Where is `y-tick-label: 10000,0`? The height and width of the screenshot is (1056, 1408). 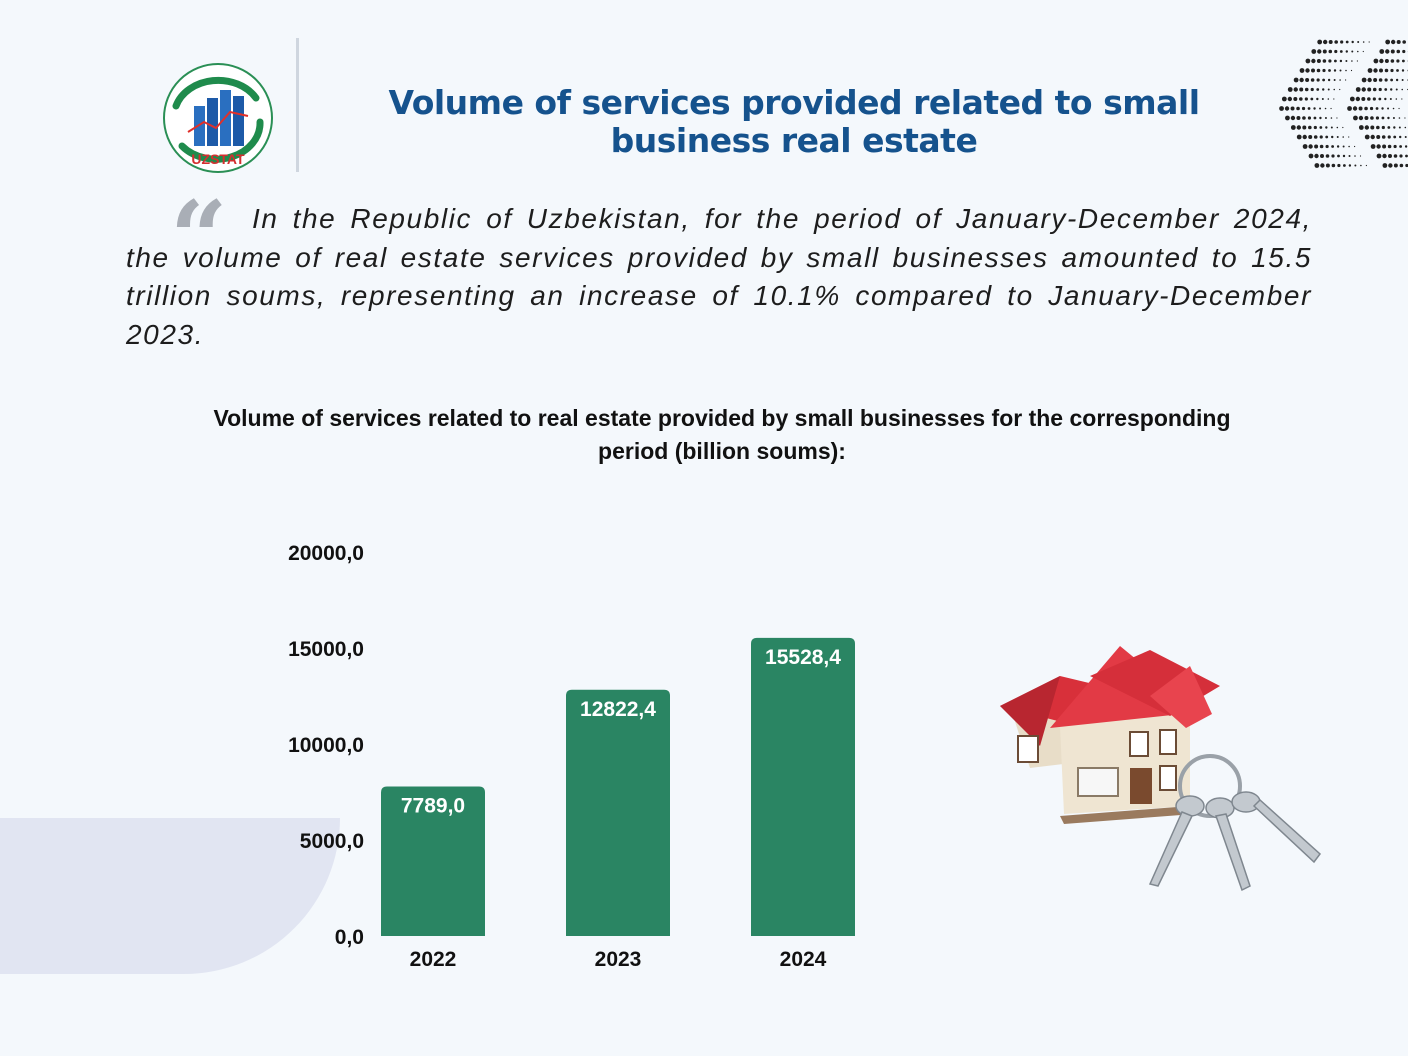
y-tick-label: 10000,0 is located at coordinates (326, 745).